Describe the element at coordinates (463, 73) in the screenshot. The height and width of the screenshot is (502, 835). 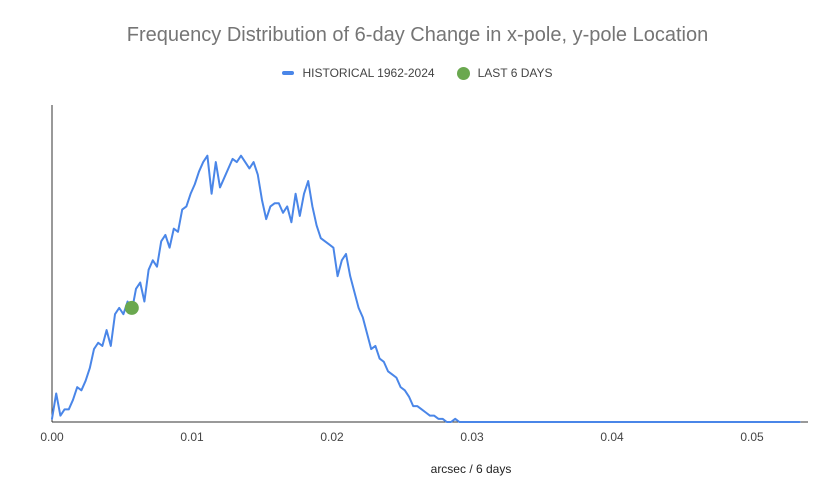
I see `legend-dot-icon` at that location.